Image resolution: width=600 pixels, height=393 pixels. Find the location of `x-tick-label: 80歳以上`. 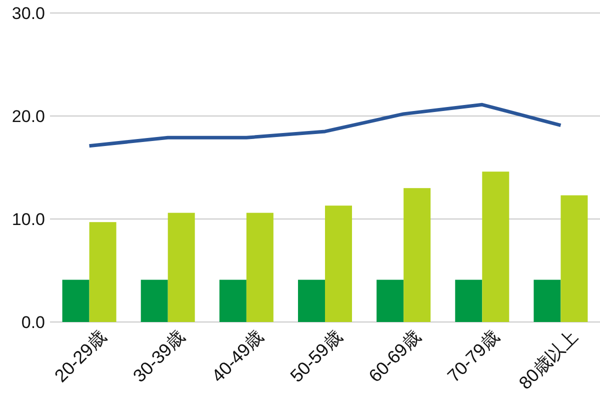

x-tick-label: 80歳以上 is located at coordinates (548, 359).